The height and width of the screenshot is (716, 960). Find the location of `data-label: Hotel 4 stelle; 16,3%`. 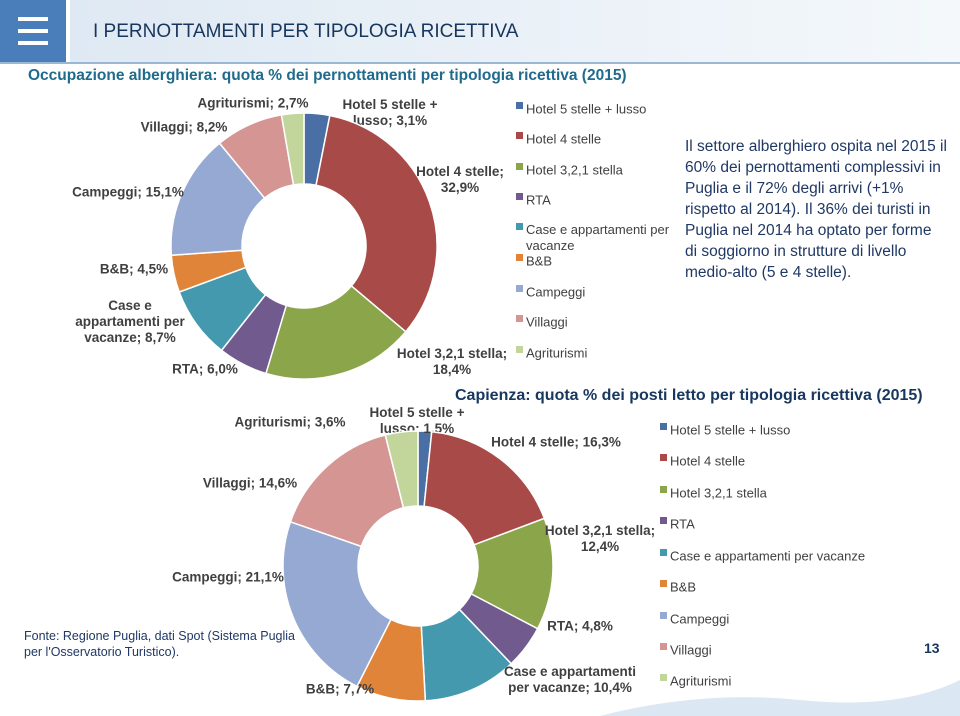

data-label: Hotel 4 stelle; 16,3% is located at coordinates (556, 442).